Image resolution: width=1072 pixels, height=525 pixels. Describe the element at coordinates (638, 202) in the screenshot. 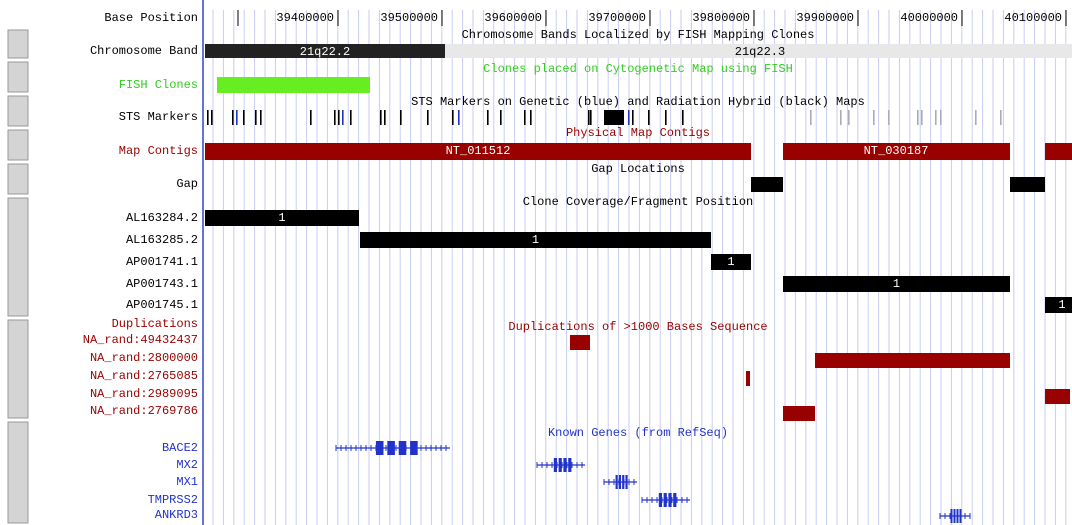

I see `track-title: Clone Coverage/Fragment Position` at that location.